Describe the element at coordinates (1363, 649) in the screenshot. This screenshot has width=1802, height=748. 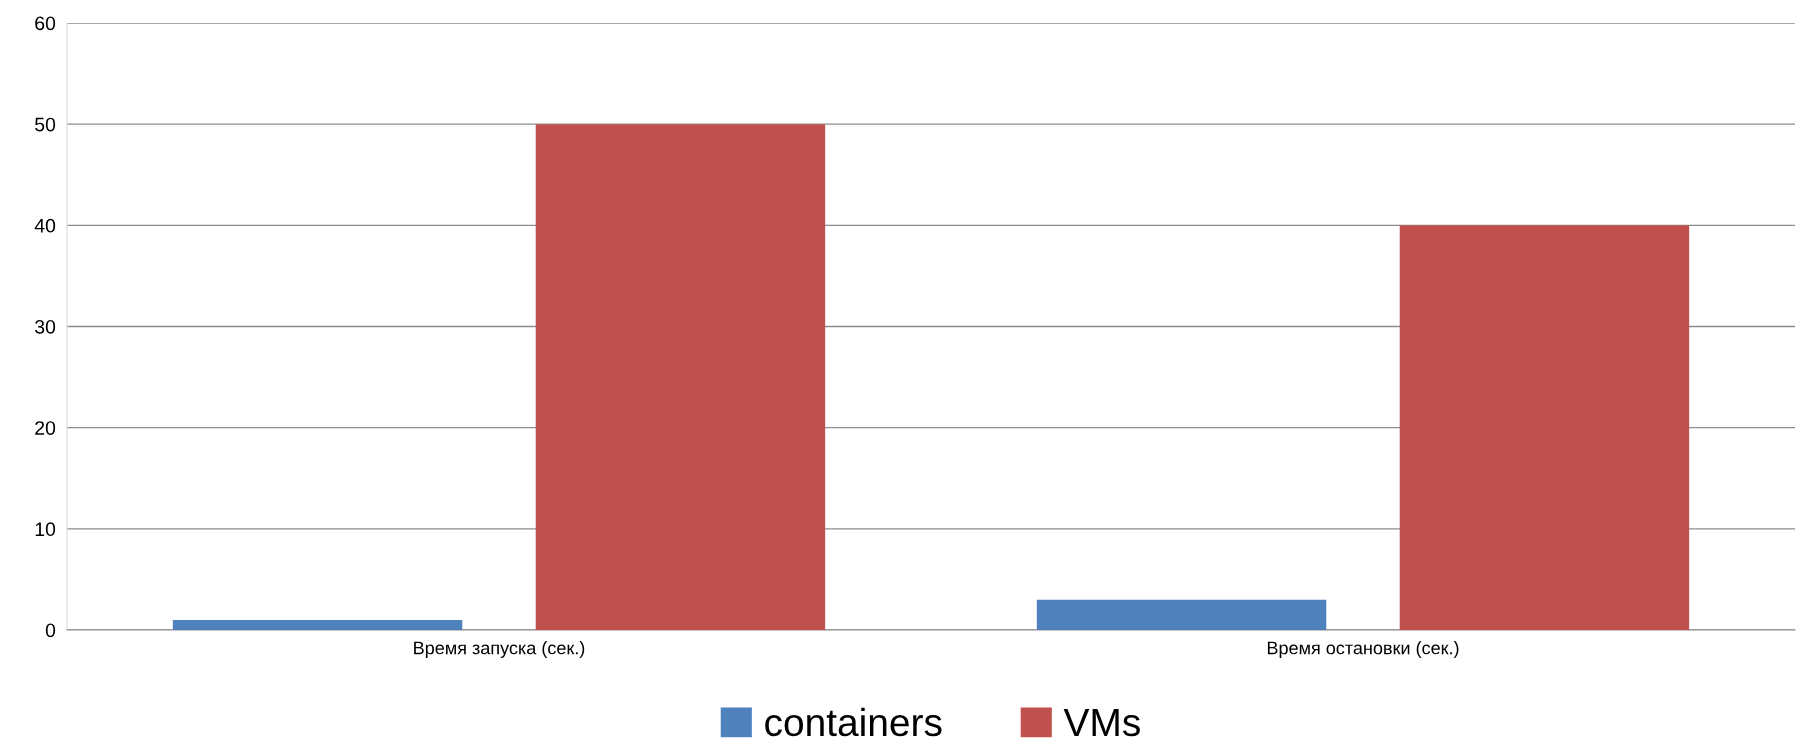
I see `x-tick-label: Время остановки (сек.)` at that location.